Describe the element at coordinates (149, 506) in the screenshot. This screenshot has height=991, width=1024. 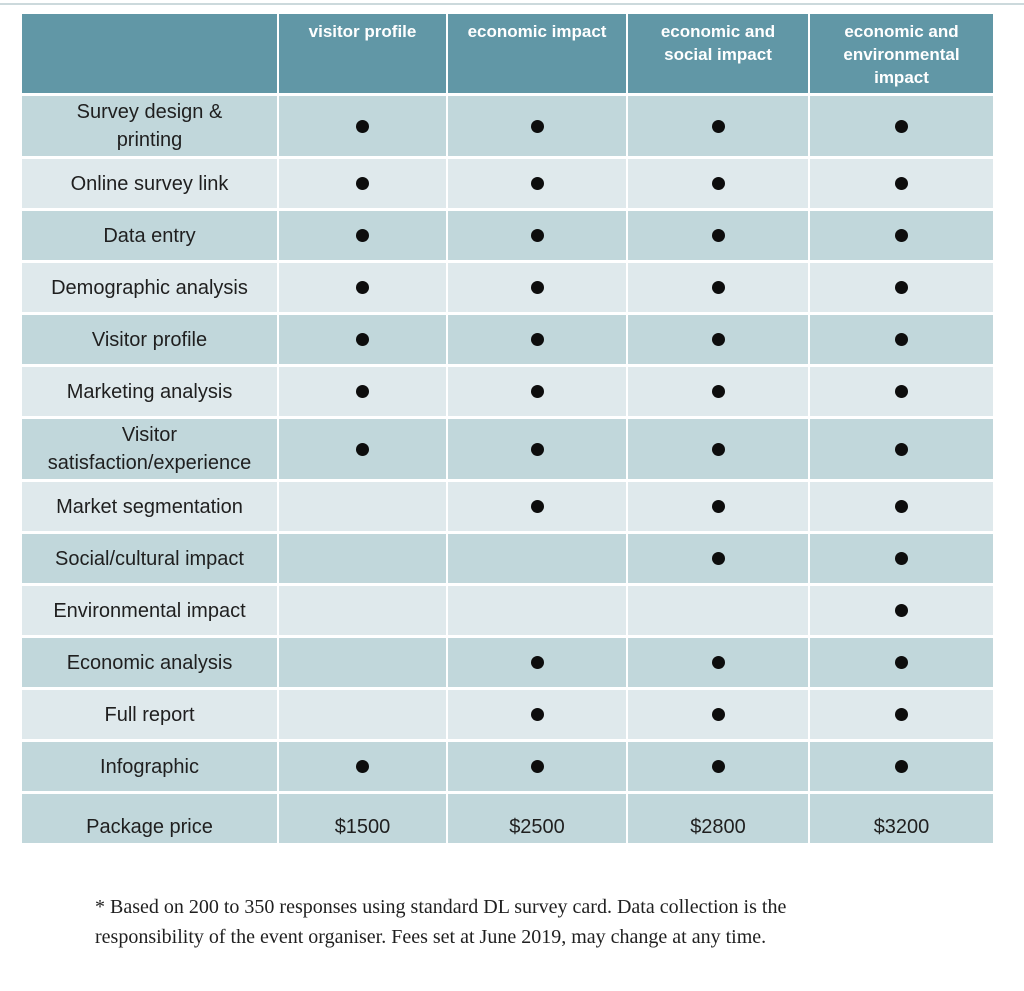
I see `row-label: Market segmentation` at that location.